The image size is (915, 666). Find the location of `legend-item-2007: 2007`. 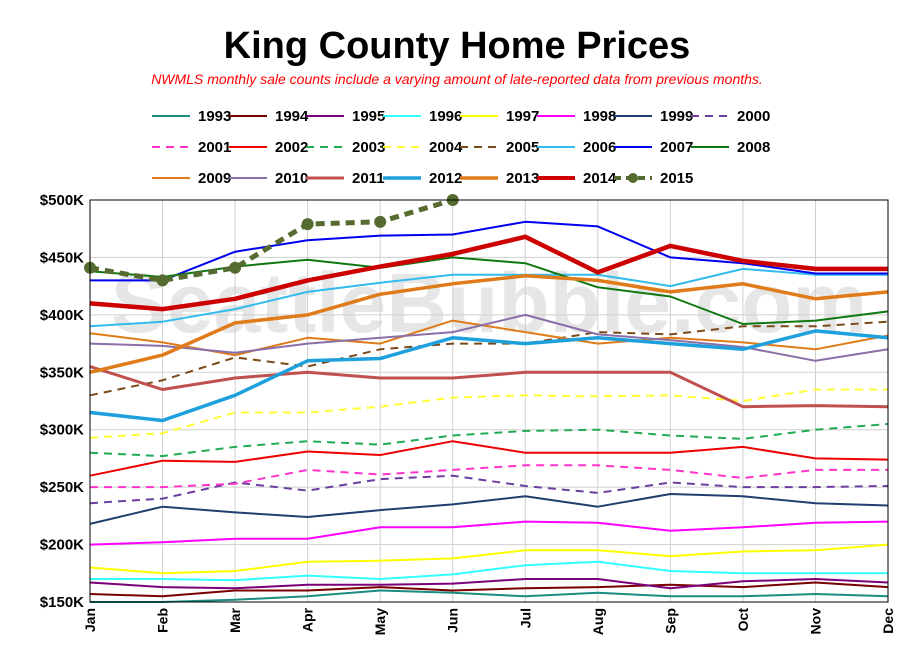

legend-item-2007: 2007 is located at coordinates (653, 147).